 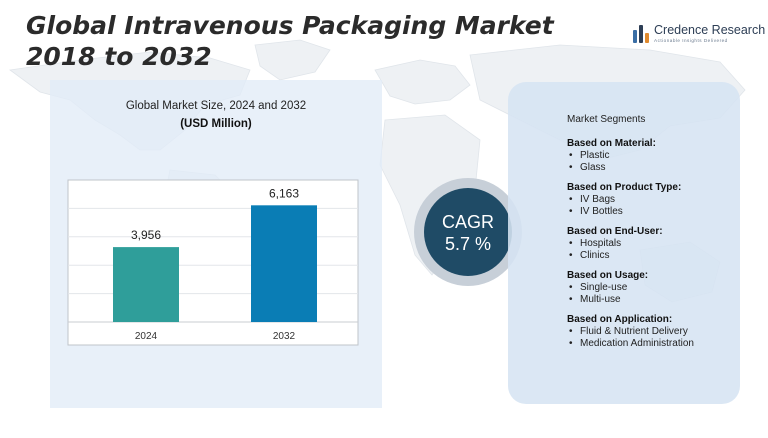 I want to click on bar-2024, so click(x=146, y=284).